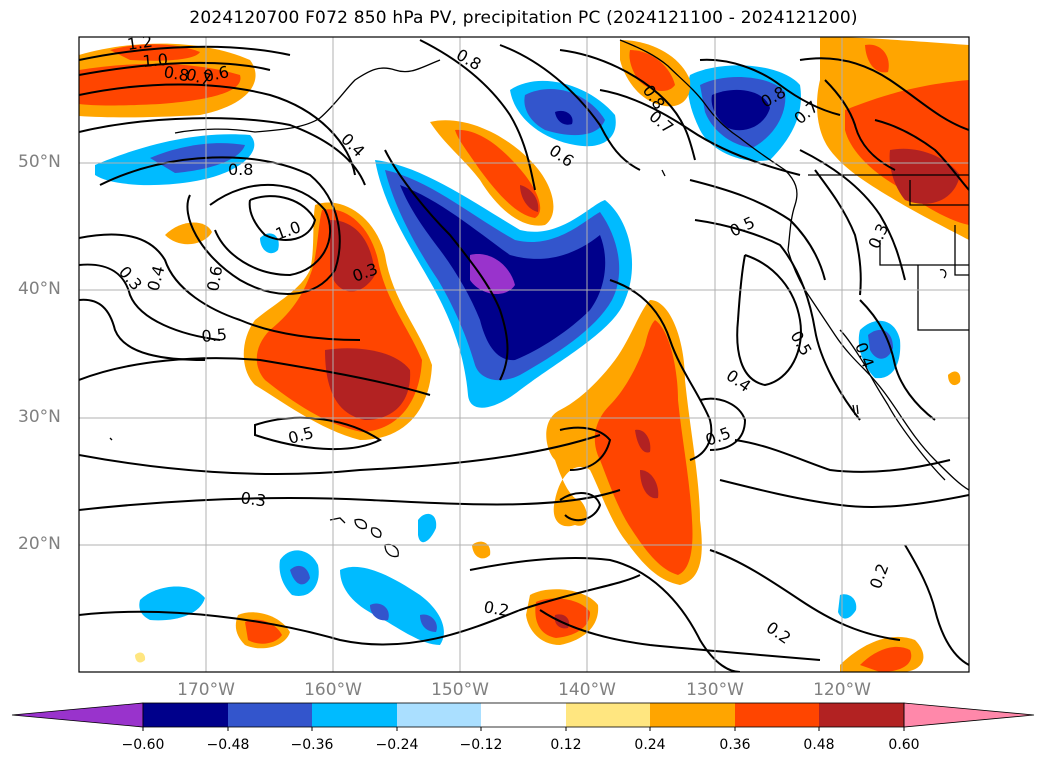 The width and height of the screenshot is (1047, 765). Describe the element at coordinates (566, 745) in the screenshot. I see `colorbar-tick-label: 0.12` at that location.